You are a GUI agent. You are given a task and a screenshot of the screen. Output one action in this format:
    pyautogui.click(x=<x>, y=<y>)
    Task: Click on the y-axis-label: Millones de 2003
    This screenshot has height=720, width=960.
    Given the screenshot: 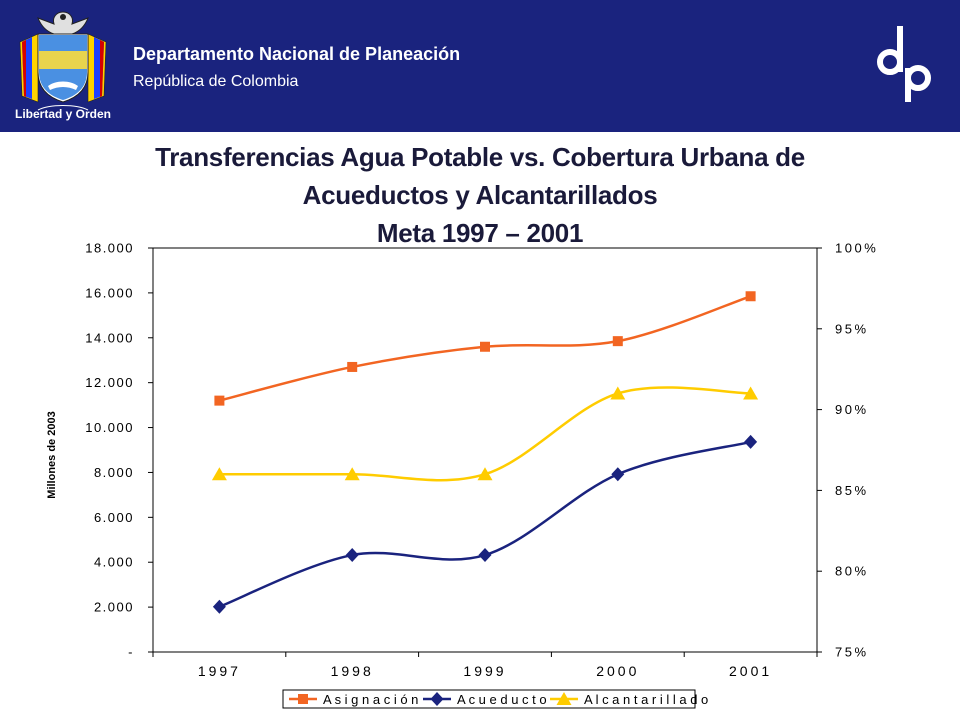 What is the action you would take?
    pyautogui.click(x=52, y=454)
    